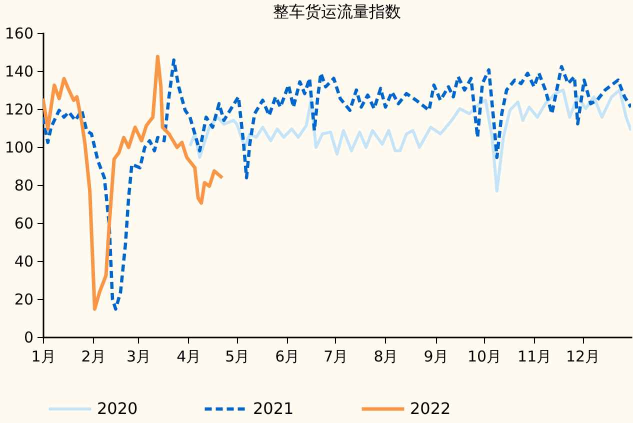 This screenshot has width=633, height=423. What do you see at coordinates (430, 408) in the screenshot?
I see `legend-label: 2022` at bounding box center [430, 408].